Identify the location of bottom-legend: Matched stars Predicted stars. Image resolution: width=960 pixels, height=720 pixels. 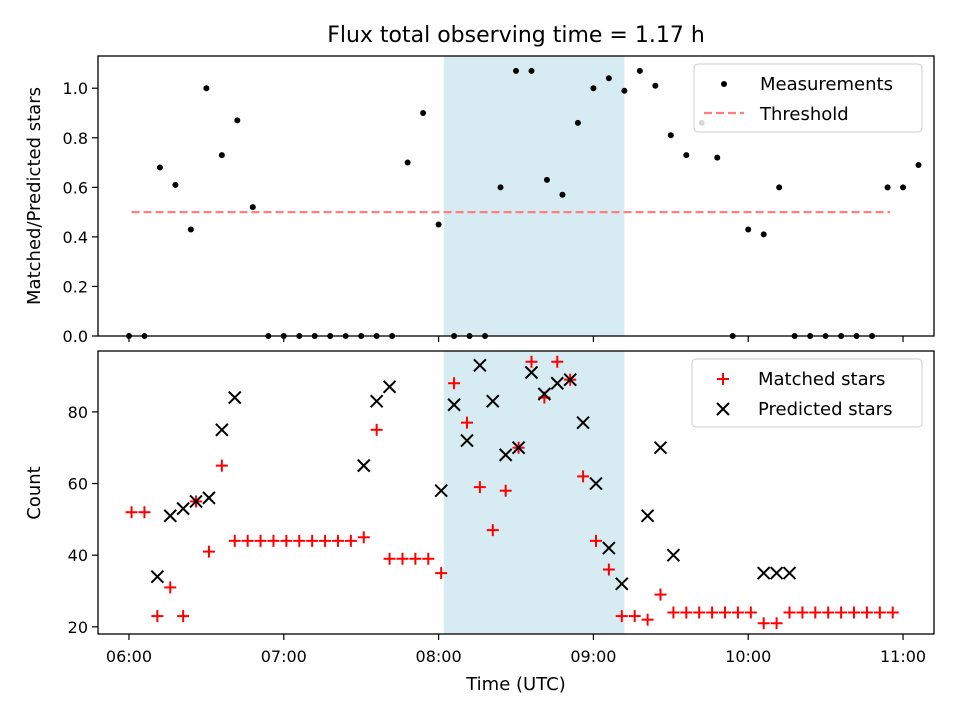
(807, 393).